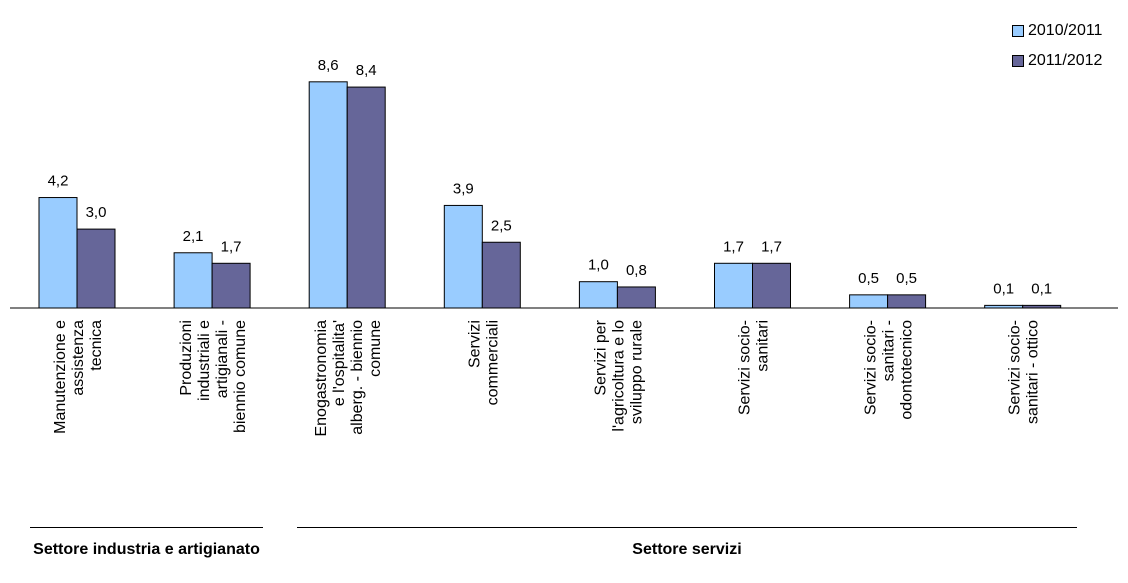 The width and height of the screenshot is (1128, 583). Describe the element at coordinates (231, 246) in the screenshot. I see `data-label-1-1: 1,7` at that location.